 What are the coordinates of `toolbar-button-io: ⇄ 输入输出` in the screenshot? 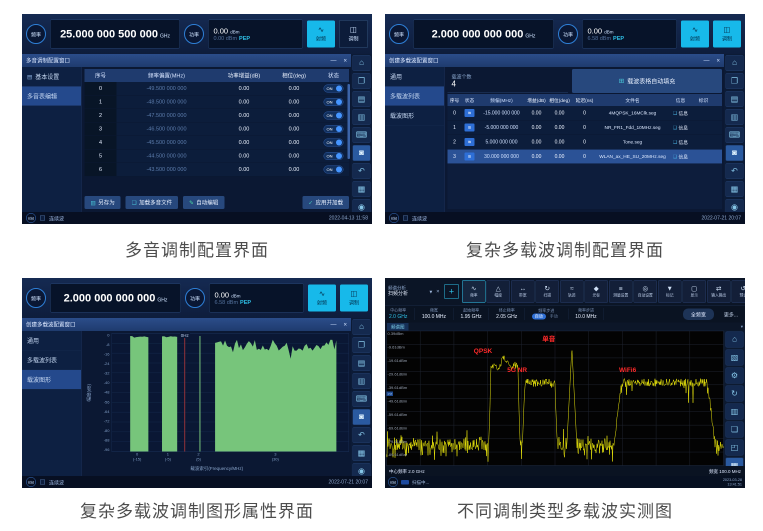 It's located at (718, 291).